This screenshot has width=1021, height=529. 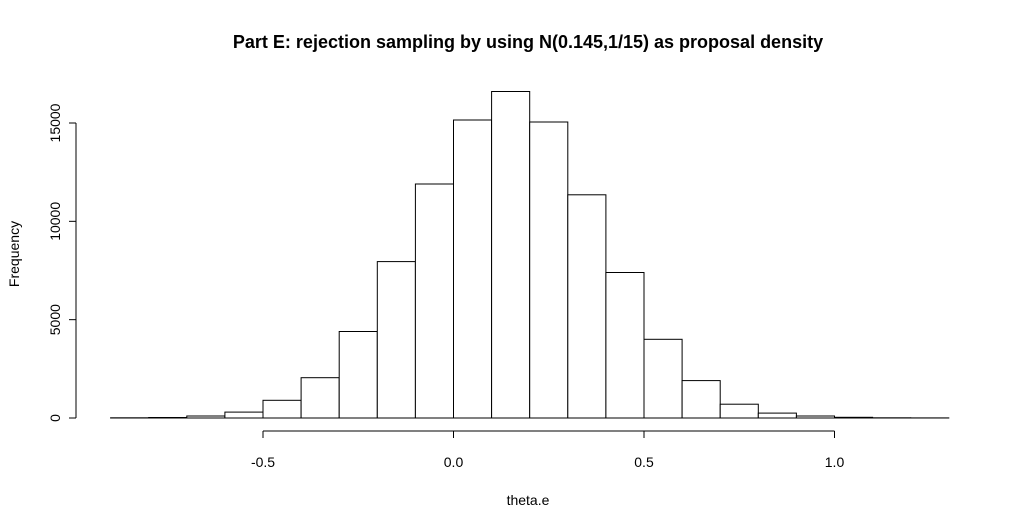 What do you see at coordinates (55, 122) in the screenshot?
I see `y-tick-label-3: 15000` at bounding box center [55, 122].